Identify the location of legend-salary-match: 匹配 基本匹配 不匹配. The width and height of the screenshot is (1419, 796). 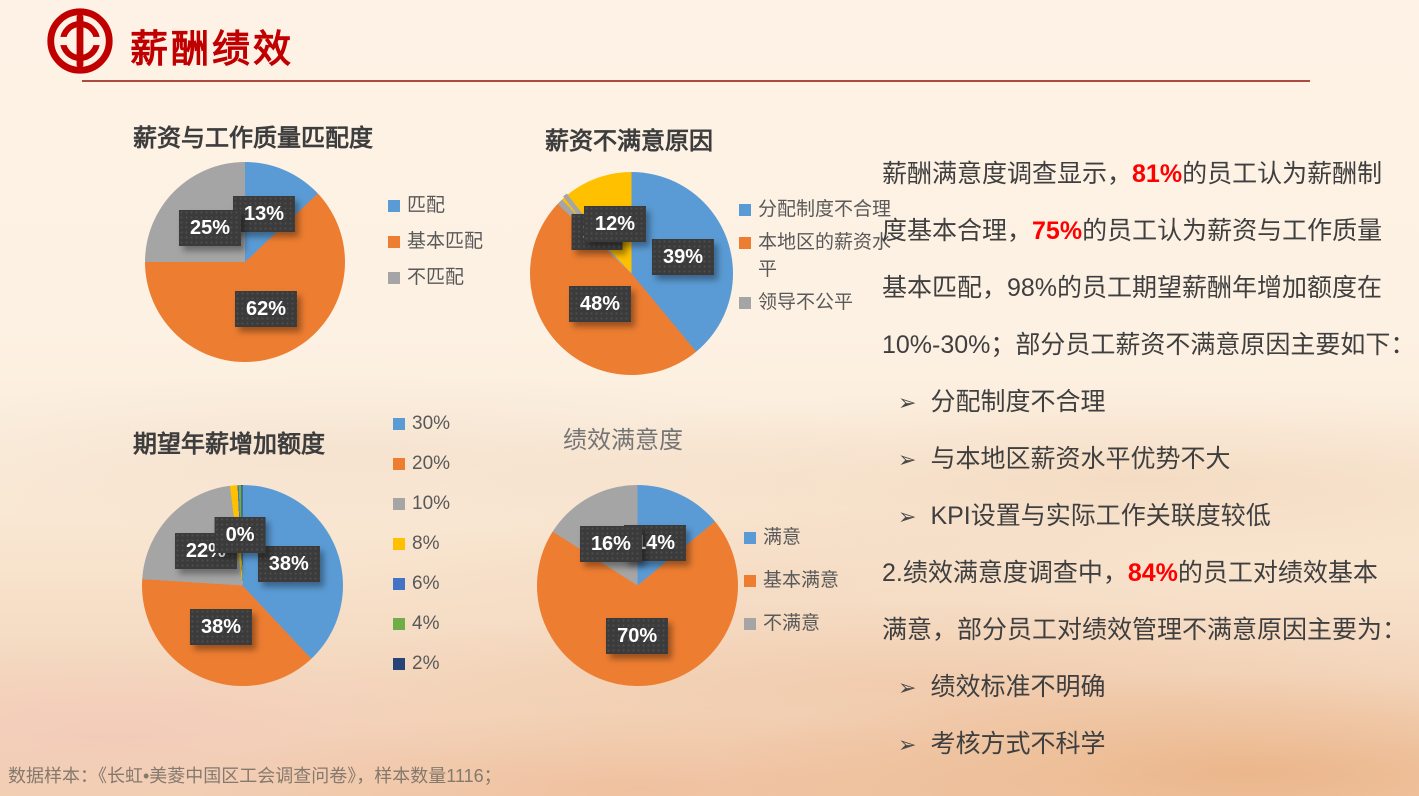
(435, 241).